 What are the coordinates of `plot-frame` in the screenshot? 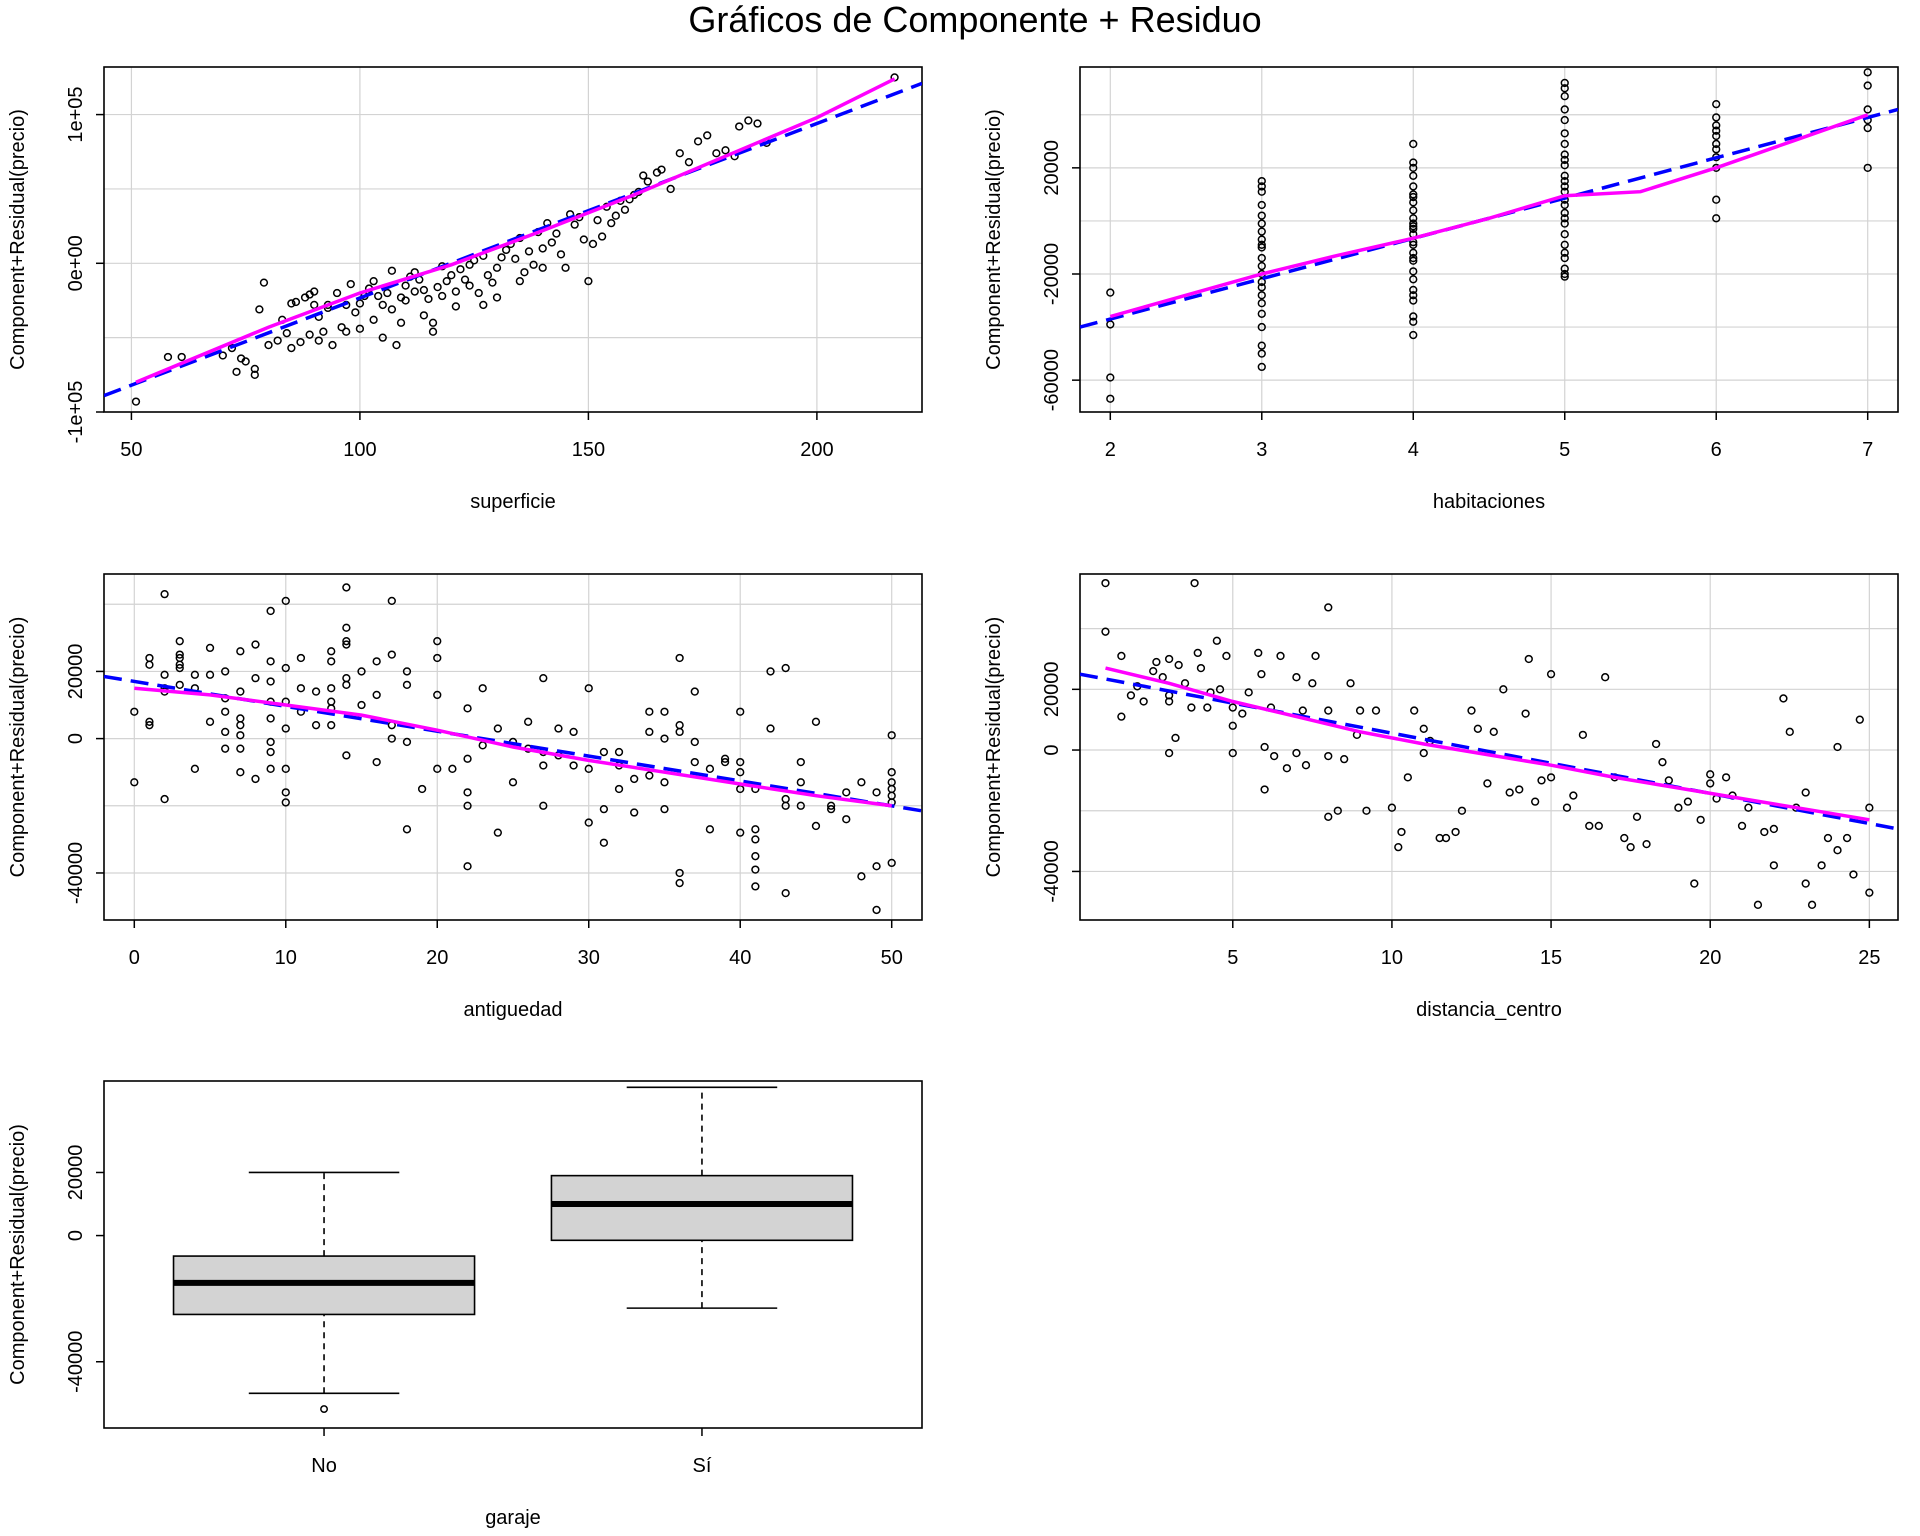 It's located at (1489, 747).